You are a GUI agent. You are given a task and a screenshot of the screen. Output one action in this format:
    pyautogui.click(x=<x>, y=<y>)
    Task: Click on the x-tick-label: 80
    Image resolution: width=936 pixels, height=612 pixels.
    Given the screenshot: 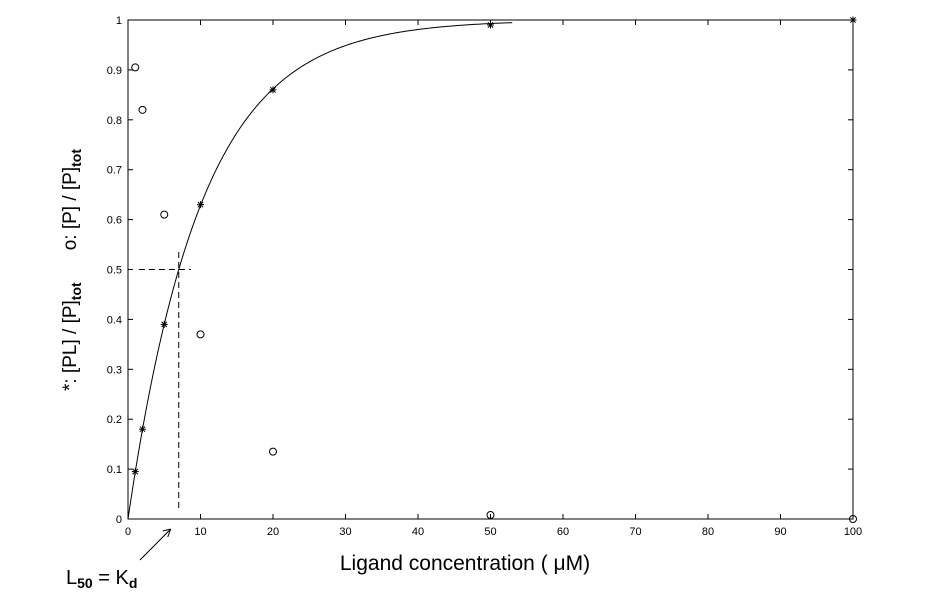 What is the action you would take?
    pyautogui.click(x=708, y=532)
    